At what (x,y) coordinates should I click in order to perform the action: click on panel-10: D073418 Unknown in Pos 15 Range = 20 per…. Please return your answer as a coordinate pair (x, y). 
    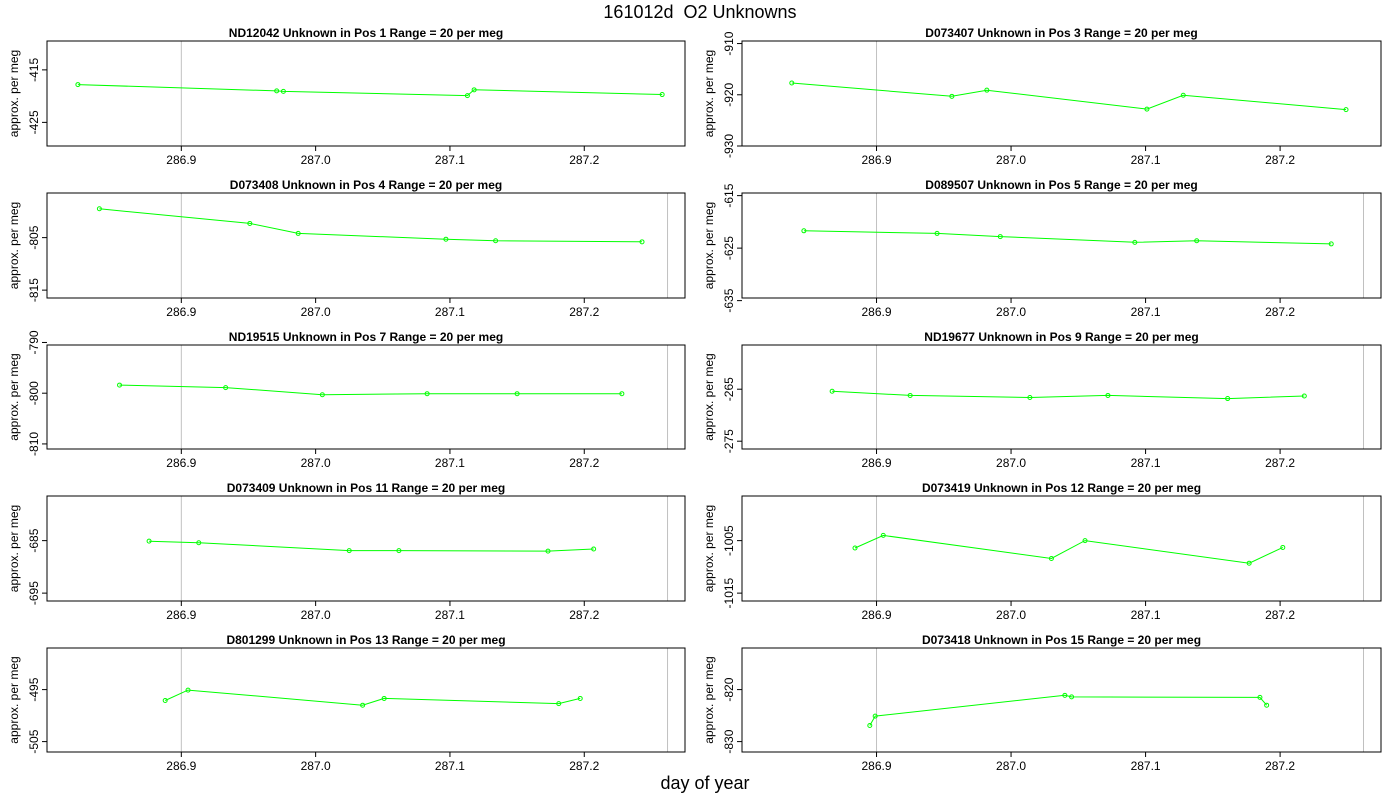
    Looking at the image, I should click on (1042, 703).